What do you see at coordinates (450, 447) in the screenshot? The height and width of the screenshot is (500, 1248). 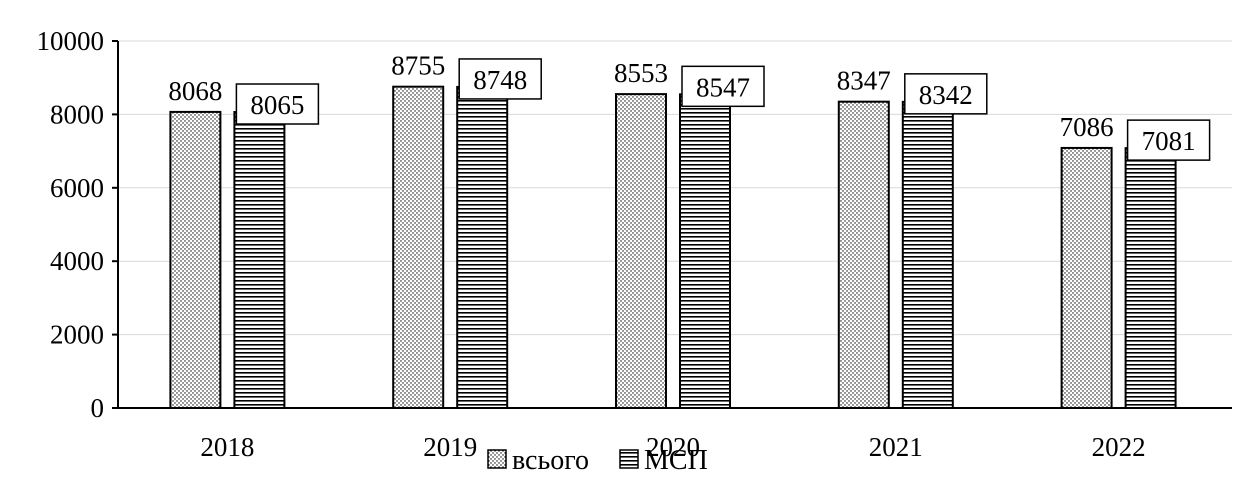 I see `x-tick-label: 2019` at bounding box center [450, 447].